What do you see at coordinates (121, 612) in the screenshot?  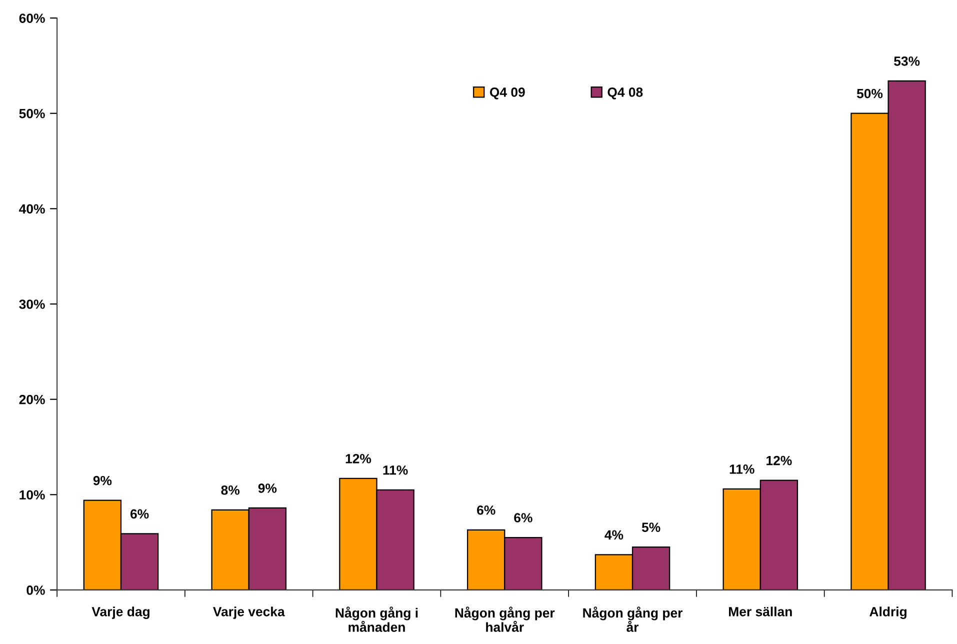 I see `x-tick-label: Varje dag` at bounding box center [121, 612].